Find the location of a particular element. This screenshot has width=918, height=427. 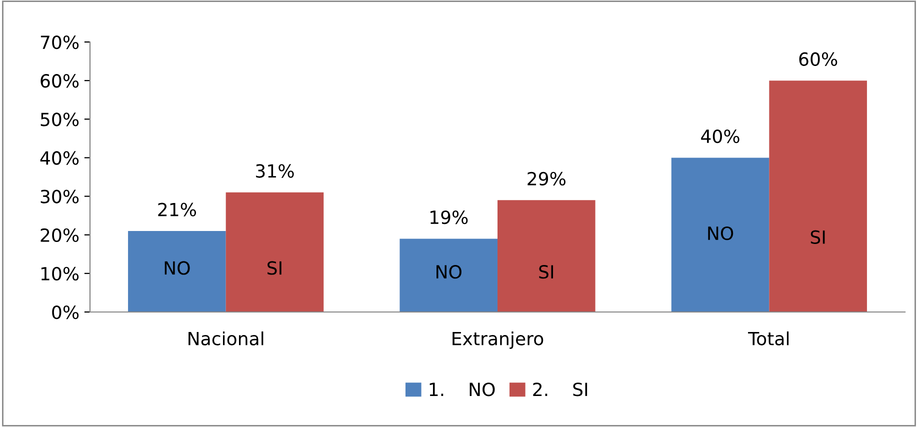

data-label: 21% is located at coordinates (177, 209).